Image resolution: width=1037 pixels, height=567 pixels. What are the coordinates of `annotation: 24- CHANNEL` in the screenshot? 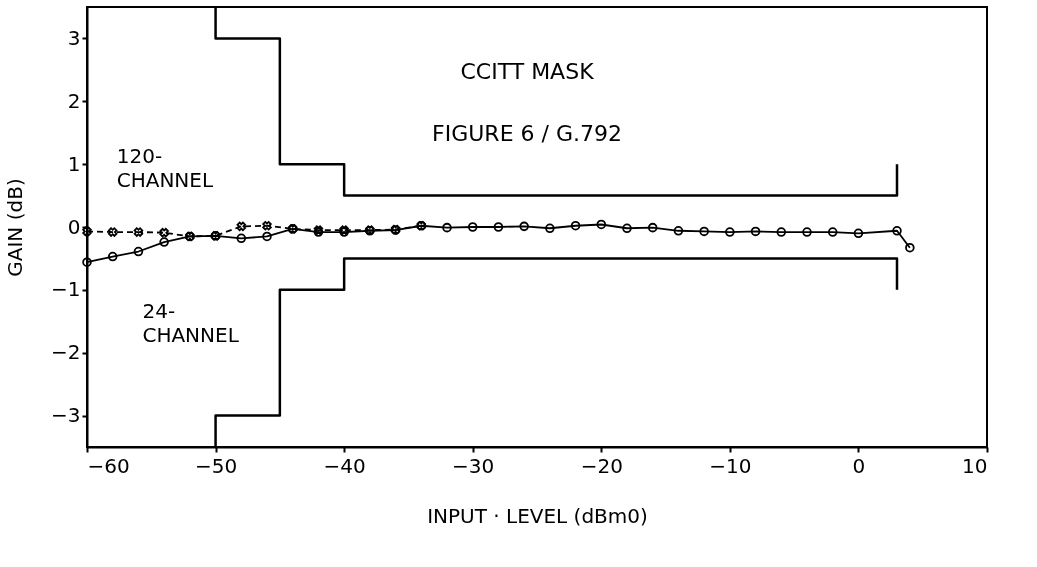 It's located at (191, 322).